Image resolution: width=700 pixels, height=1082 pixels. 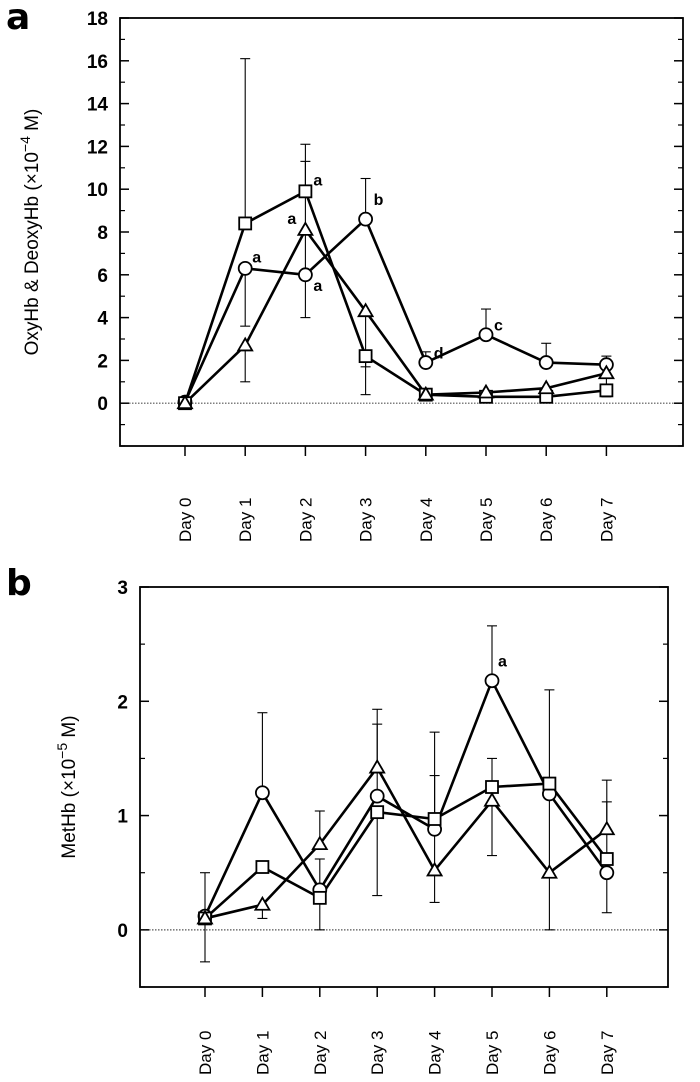 What do you see at coordinates (30, 232) in the screenshot?
I see `y-axis-title: OxyHb & DeoxyHb (×10−4 M)` at bounding box center [30, 232].